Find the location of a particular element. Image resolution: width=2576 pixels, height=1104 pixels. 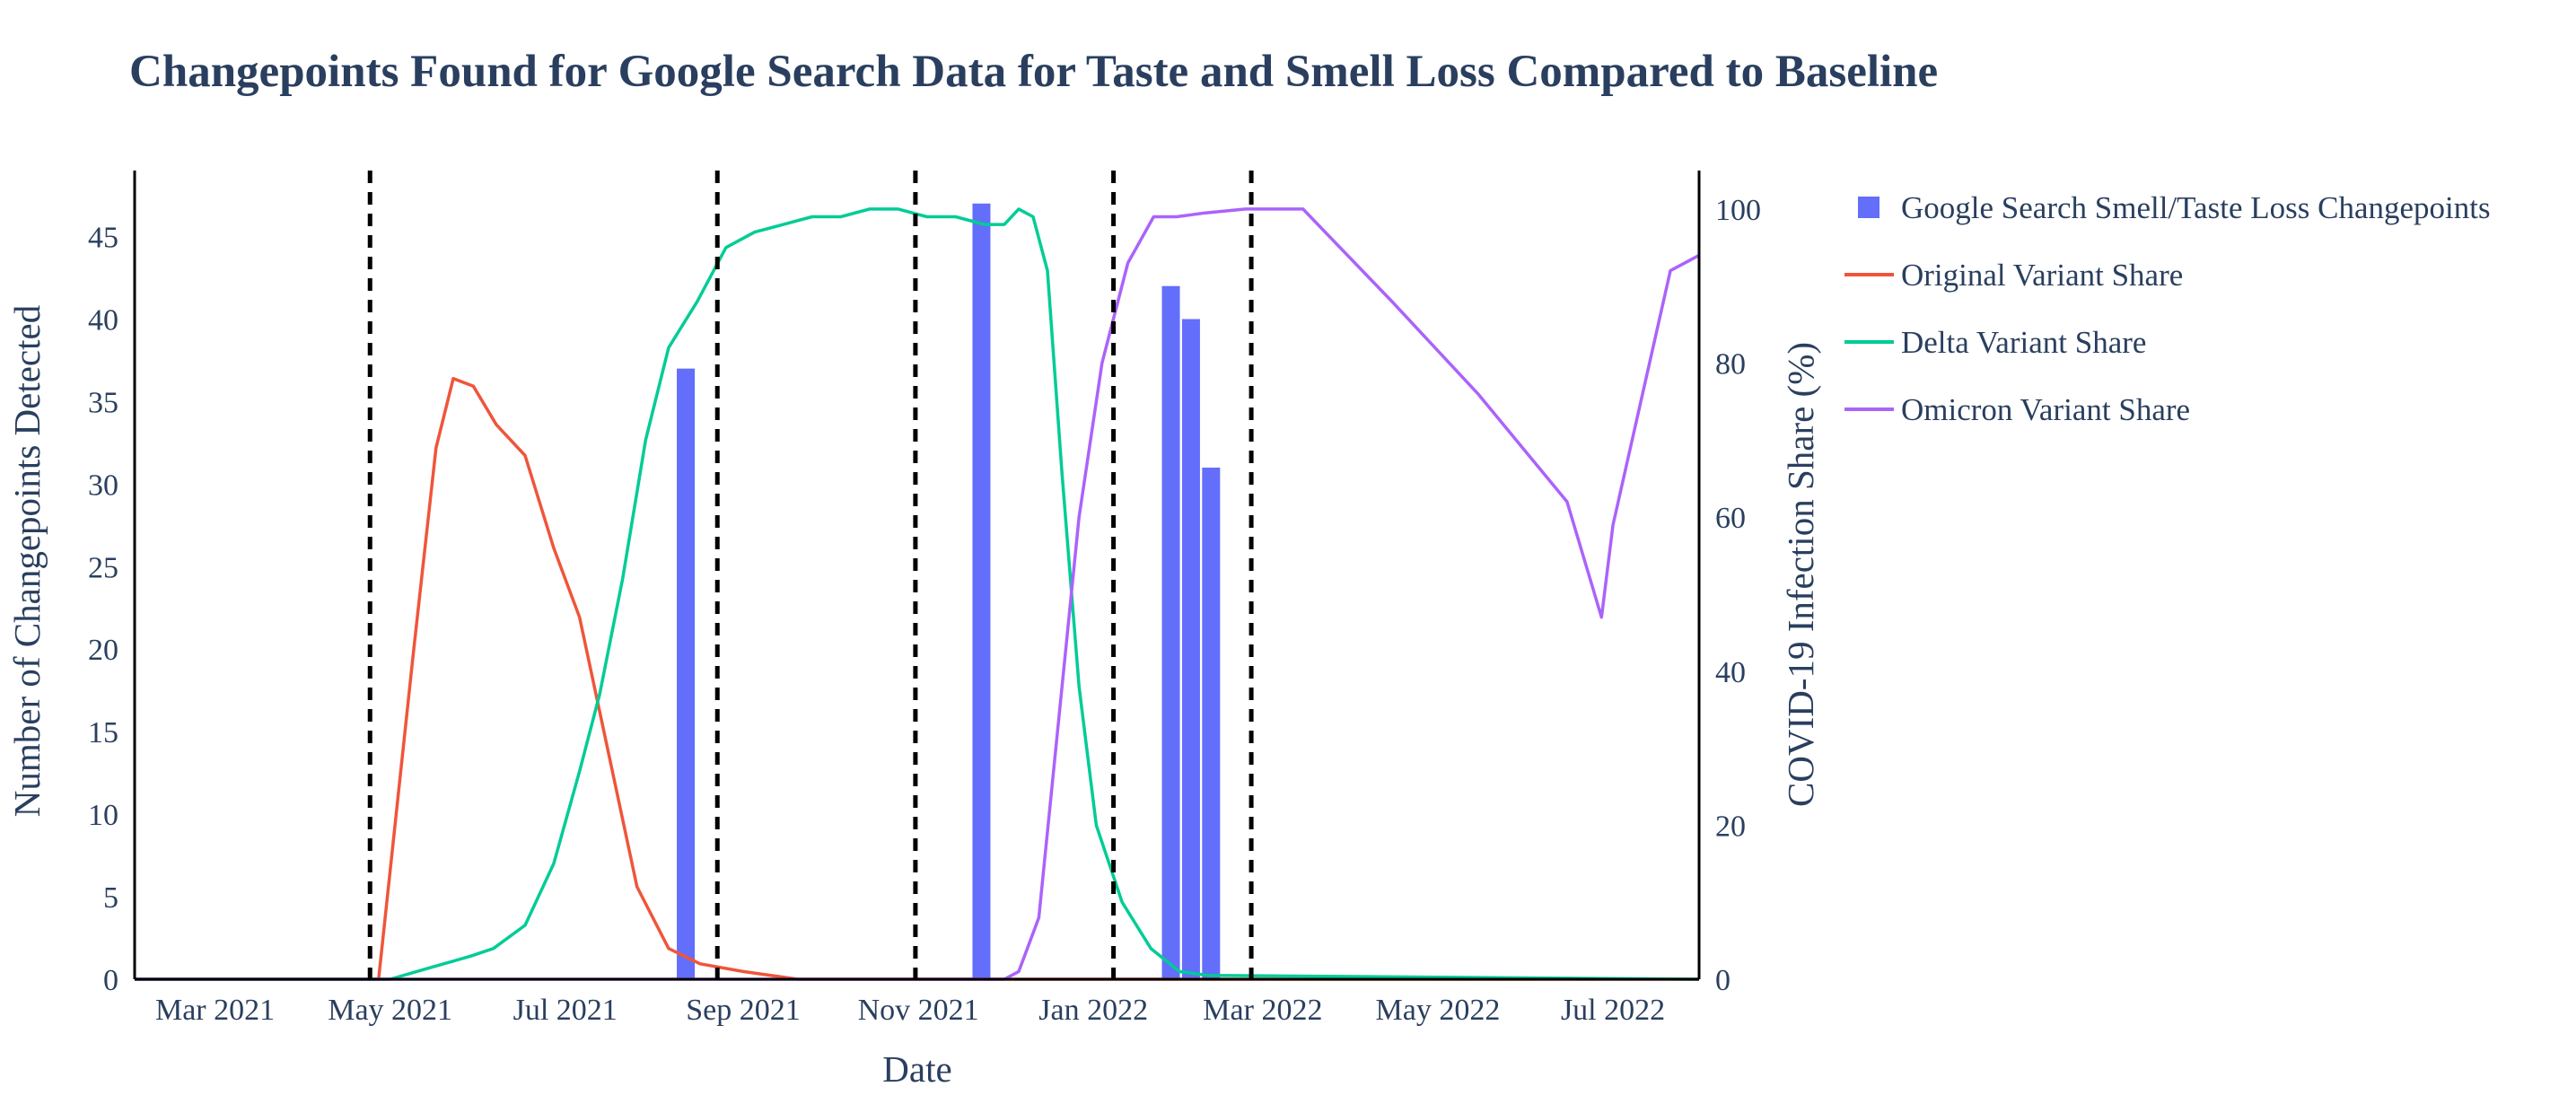

x-tick-label: May 2021 is located at coordinates (390, 1010).